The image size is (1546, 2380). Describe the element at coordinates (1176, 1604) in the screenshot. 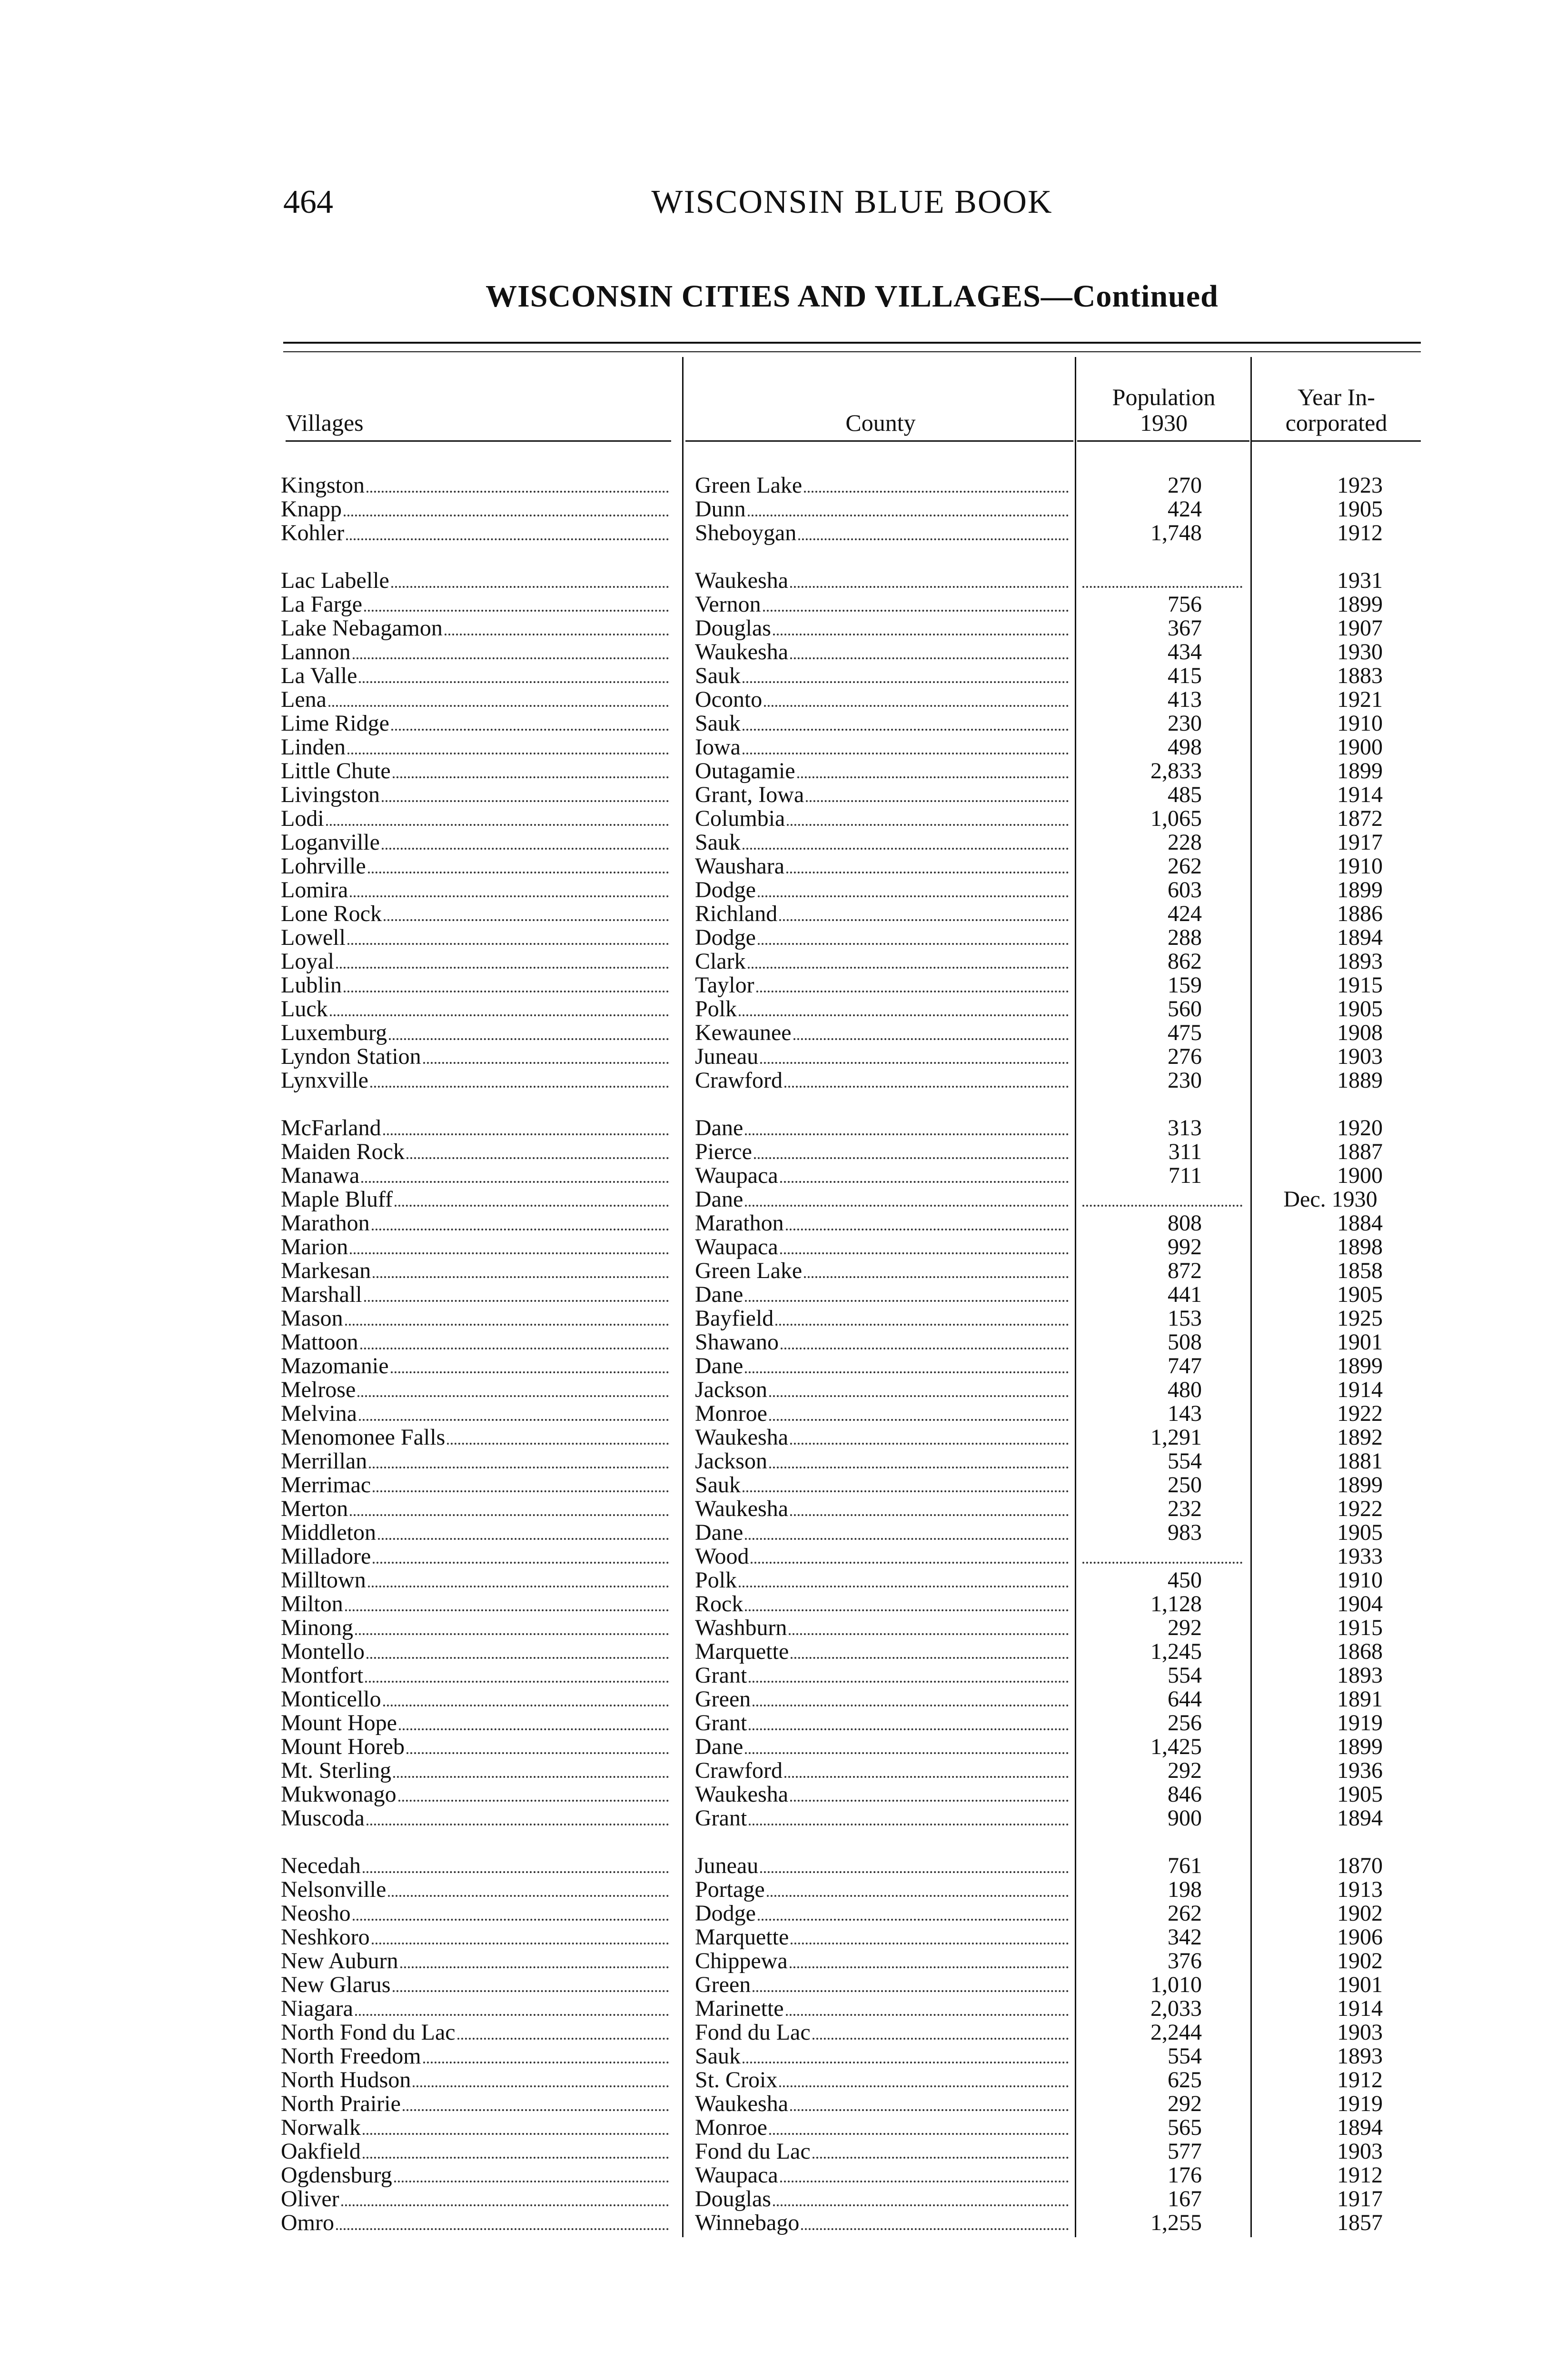

I see `population-value: 1,128` at that location.